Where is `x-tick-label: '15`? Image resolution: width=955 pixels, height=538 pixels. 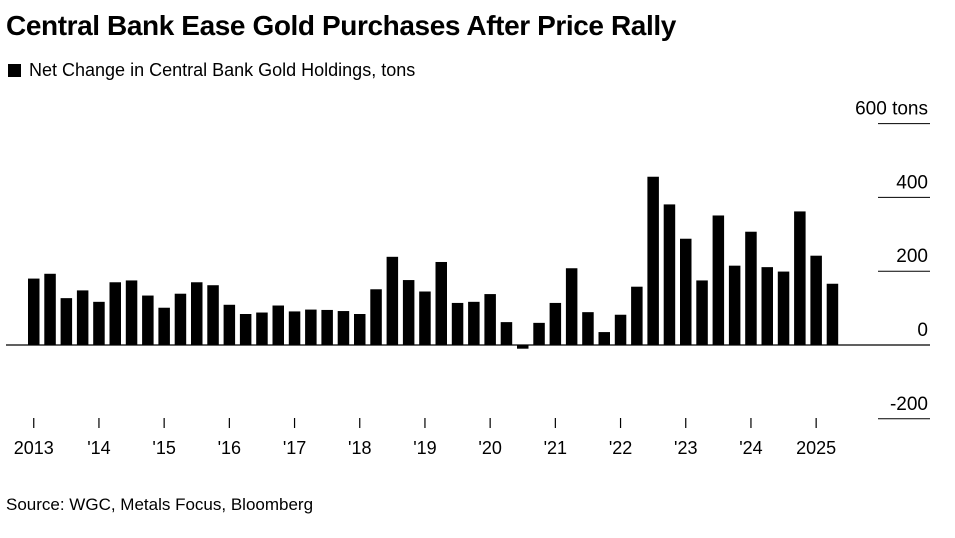
x-tick-label: '15 is located at coordinates (163, 448).